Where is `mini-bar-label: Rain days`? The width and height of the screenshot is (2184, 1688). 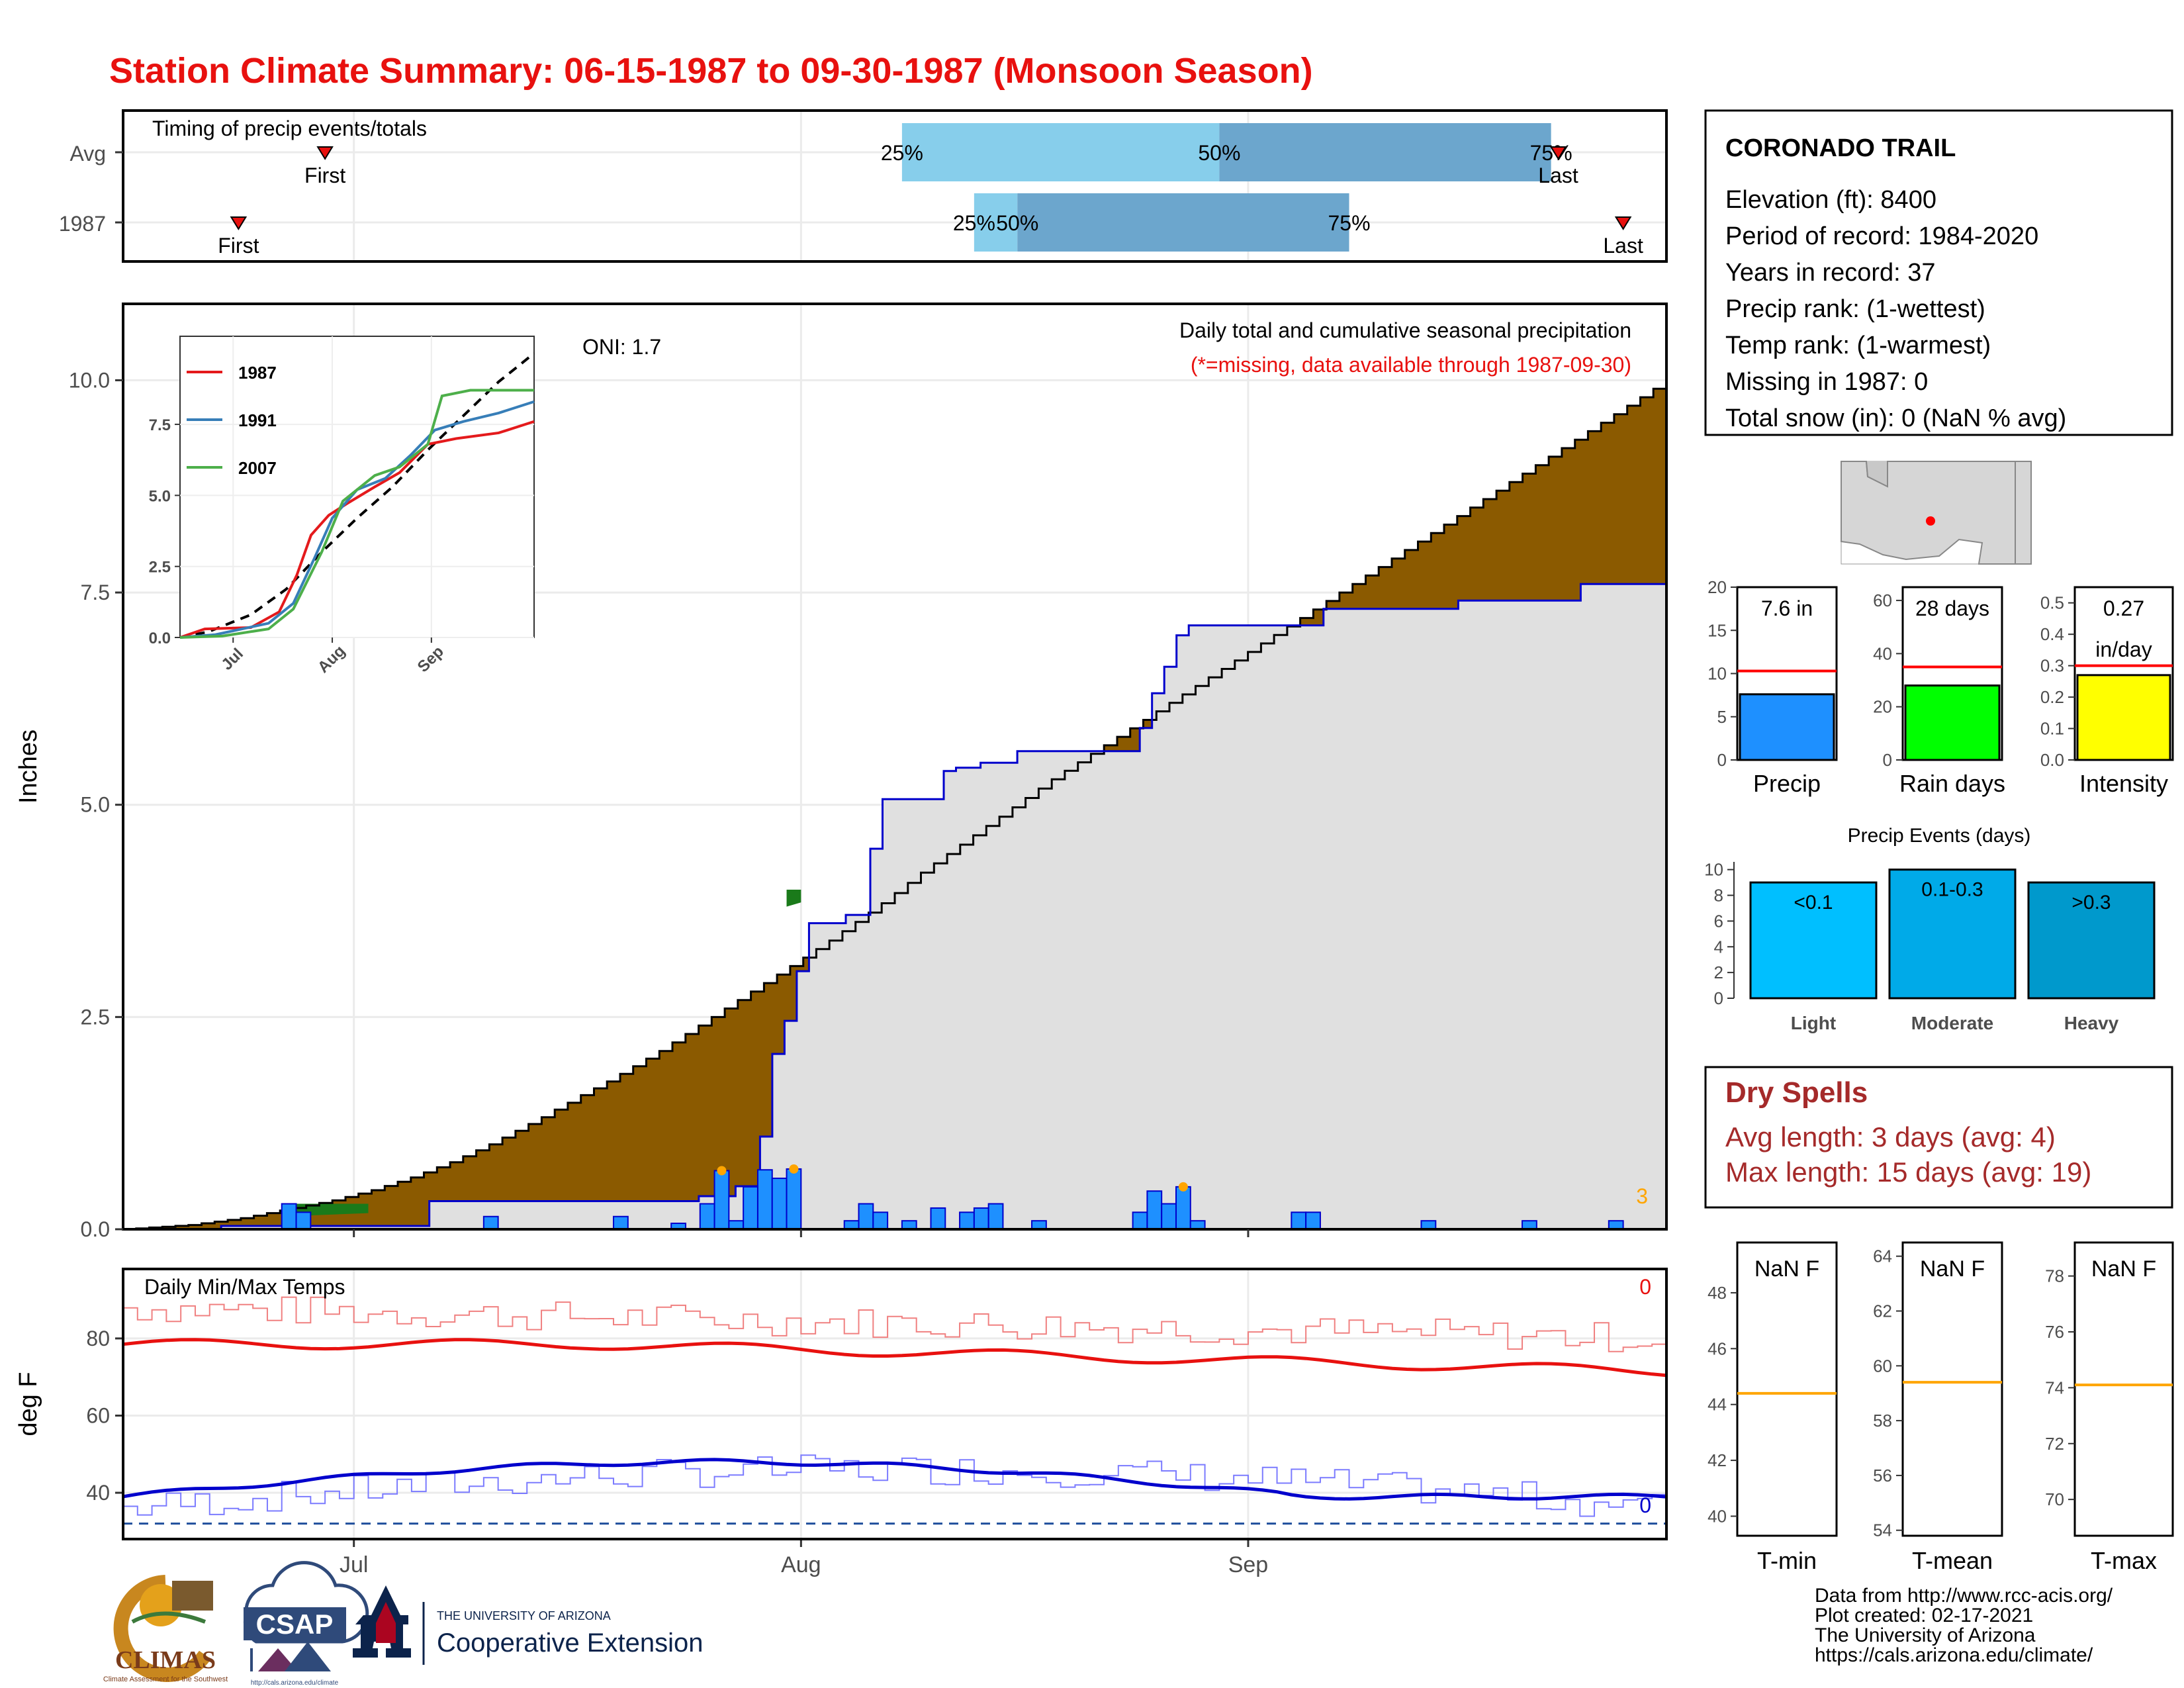 mini-bar-label: Rain days is located at coordinates (1952, 783).